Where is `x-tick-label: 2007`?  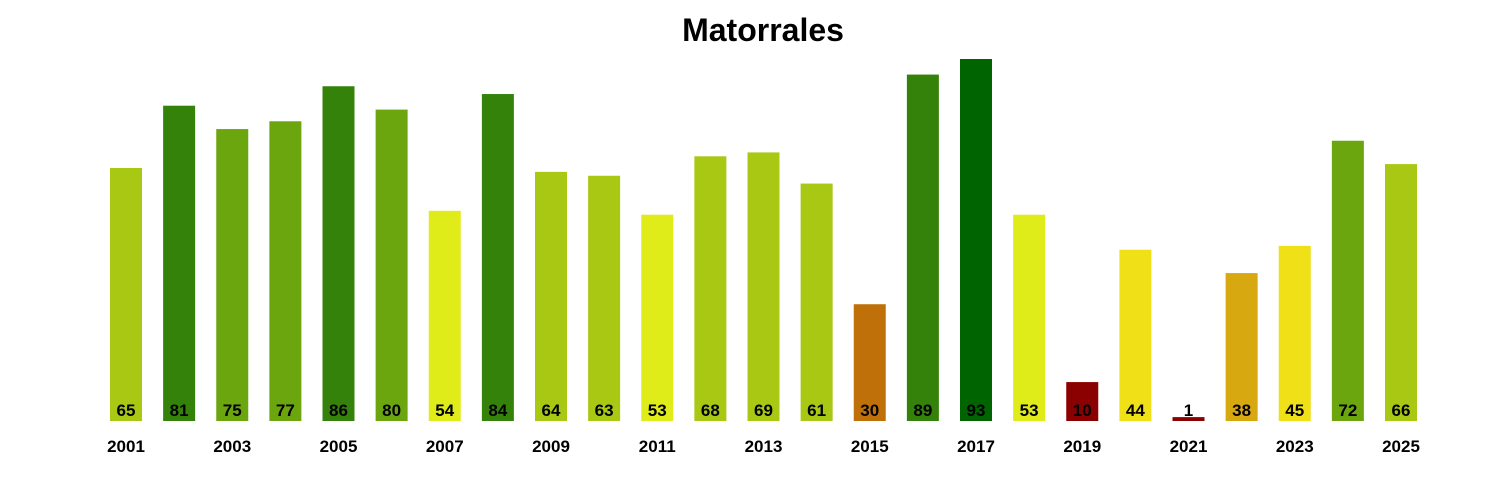
x-tick-label: 2007 is located at coordinates (445, 446).